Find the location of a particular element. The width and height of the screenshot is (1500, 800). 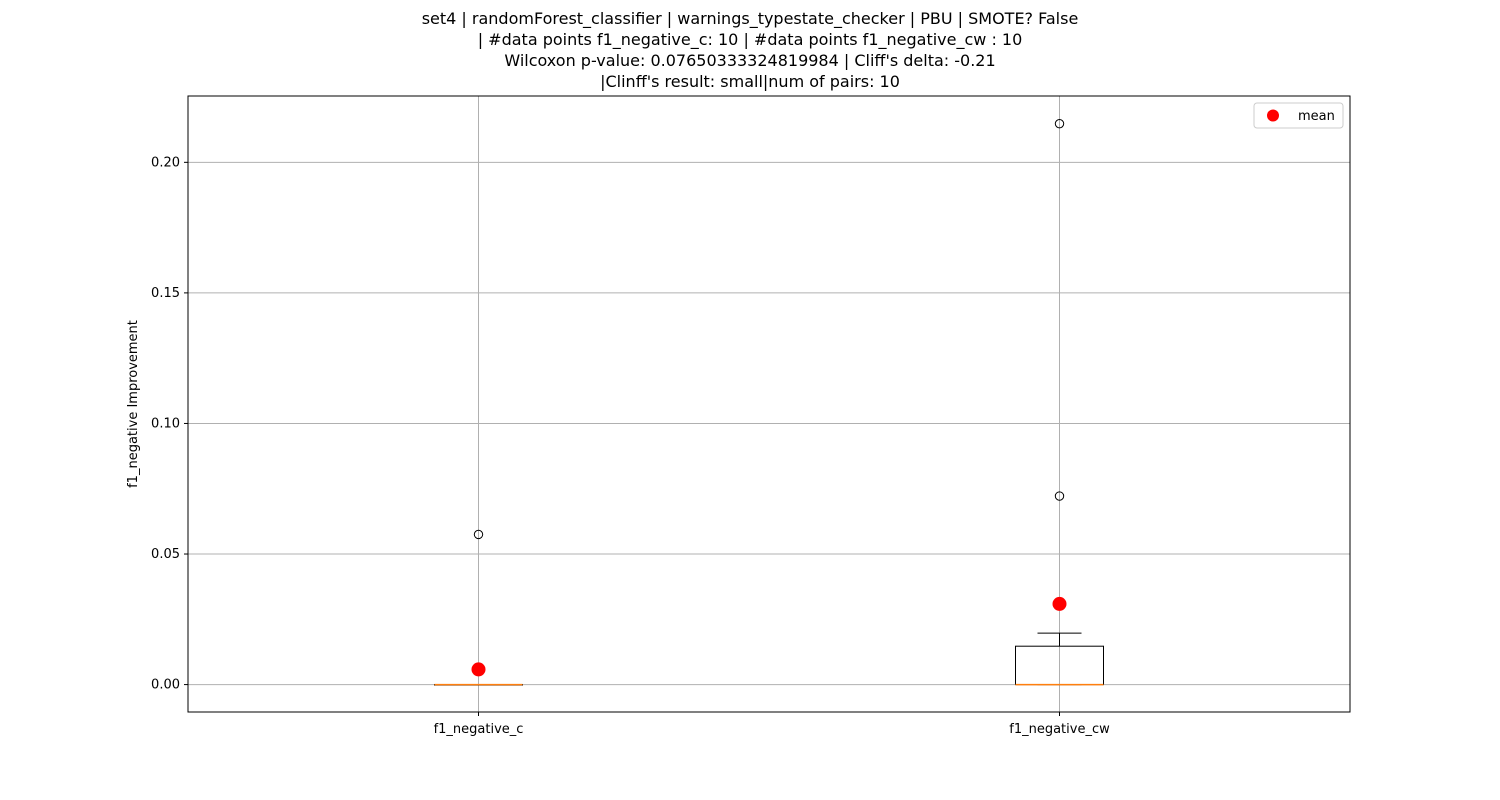

x-tick-label: f1_negative_cw is located at coordinates (1059, 729).